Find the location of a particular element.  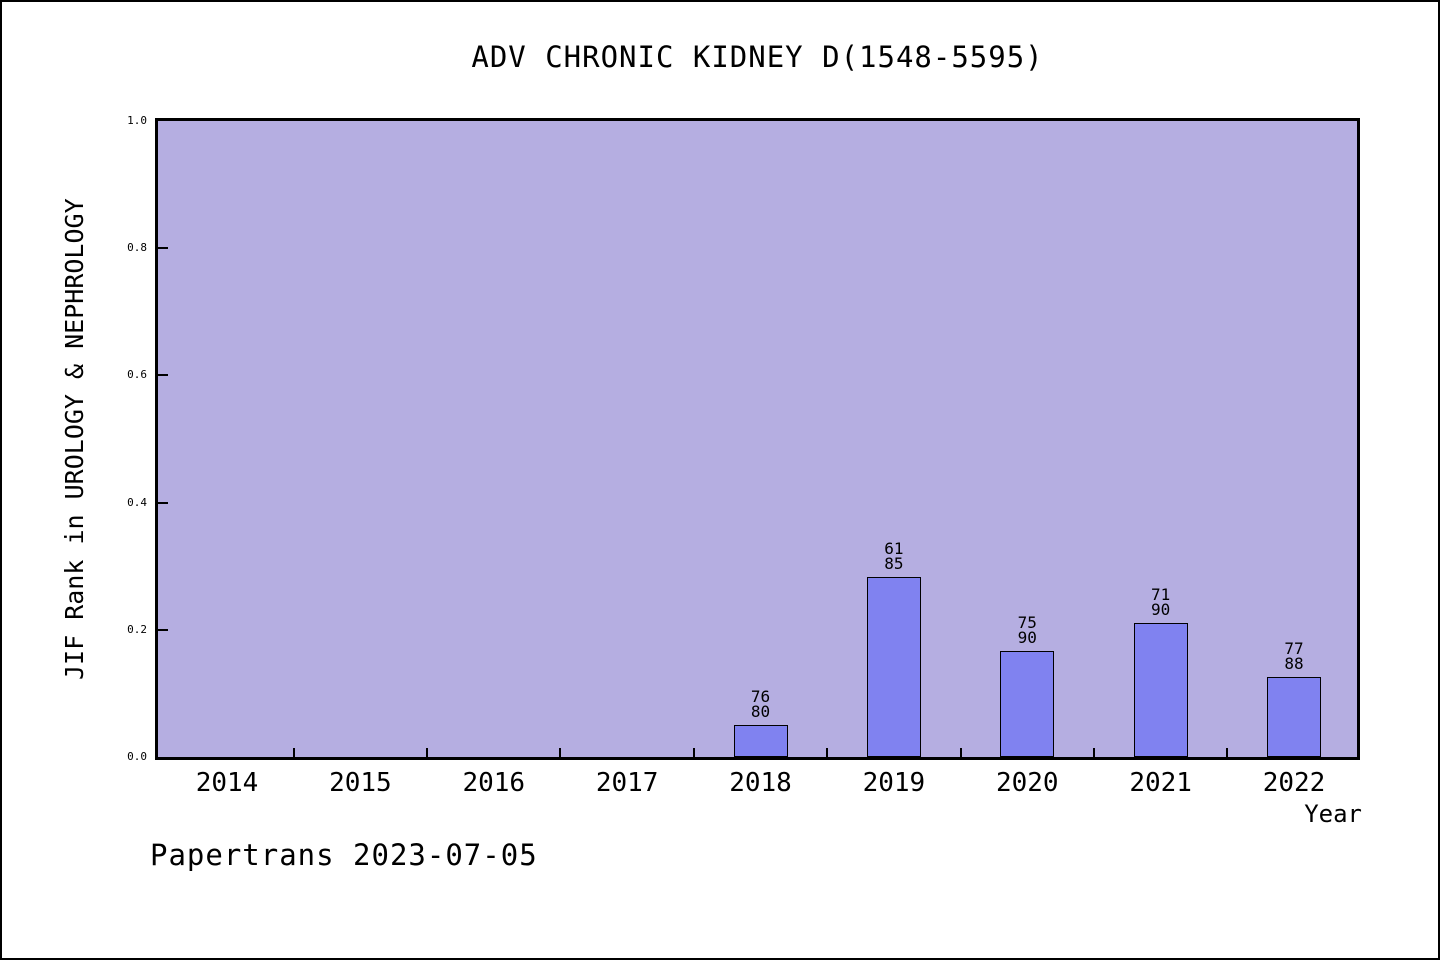

y-tick-label: 0.0 is located at coordinates (137, 756).